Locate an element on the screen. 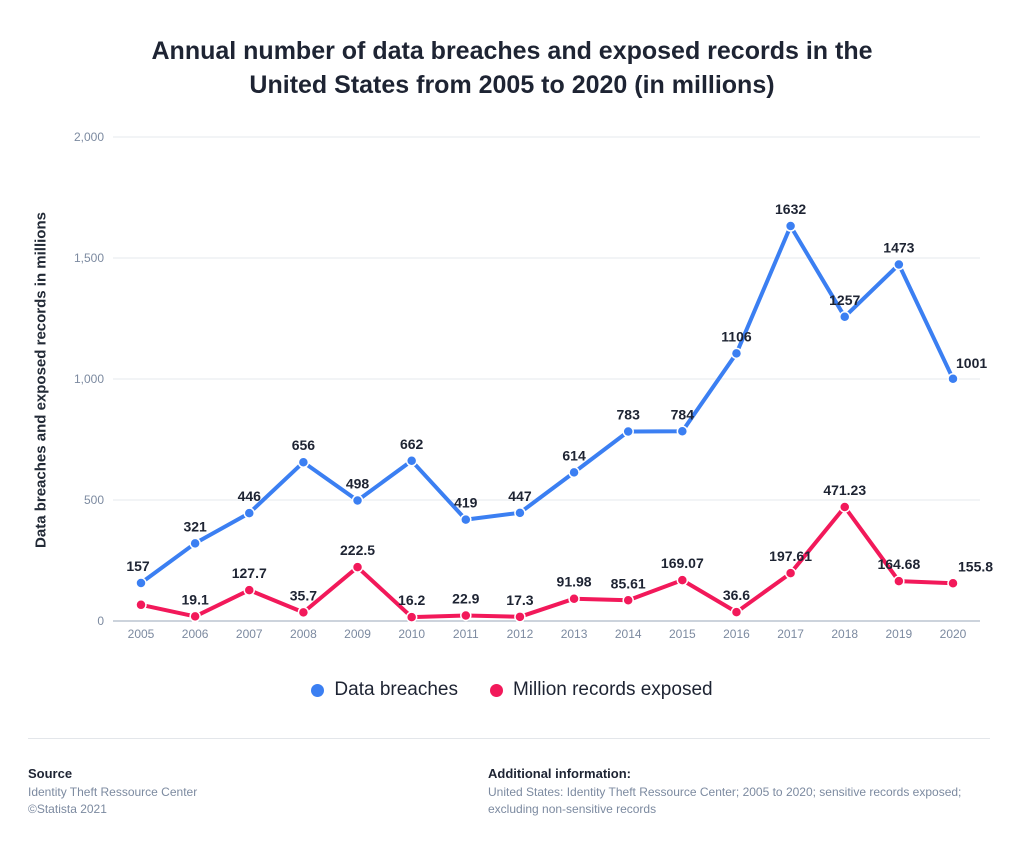 The height and width of the screenshot is (847, 1024). legend-label-data-breaches: Data breaches is located at coordinates (396, 689).